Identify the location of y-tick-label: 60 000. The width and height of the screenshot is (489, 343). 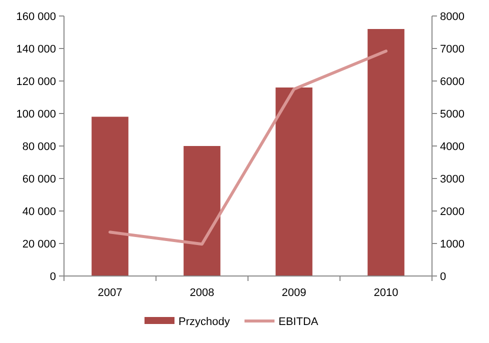
(39, 179).